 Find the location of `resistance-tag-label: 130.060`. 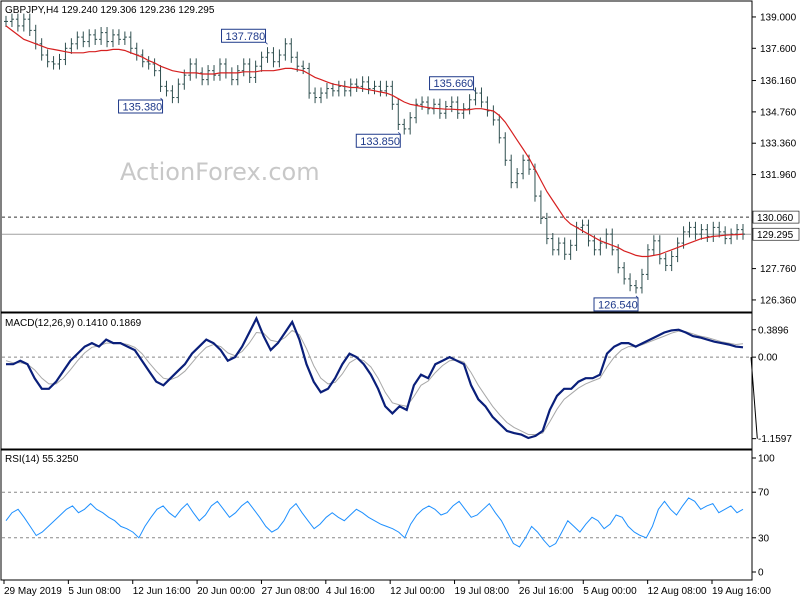

resistance-tag-label: 130.060 is located at coordinates (775, 218).